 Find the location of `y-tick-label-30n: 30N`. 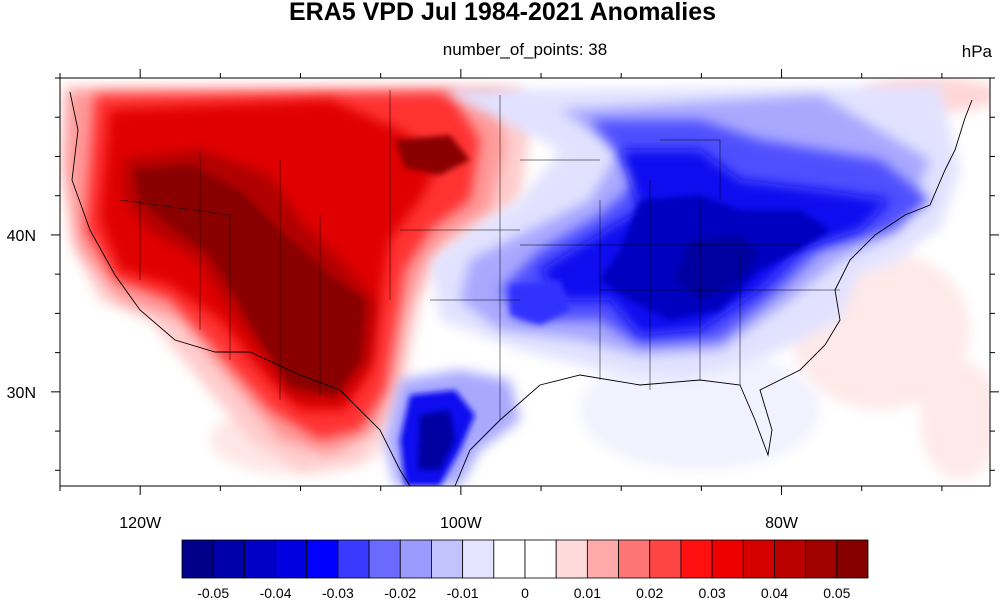

y-tick-label-30n: 30N is located at coordinates (21, 393).